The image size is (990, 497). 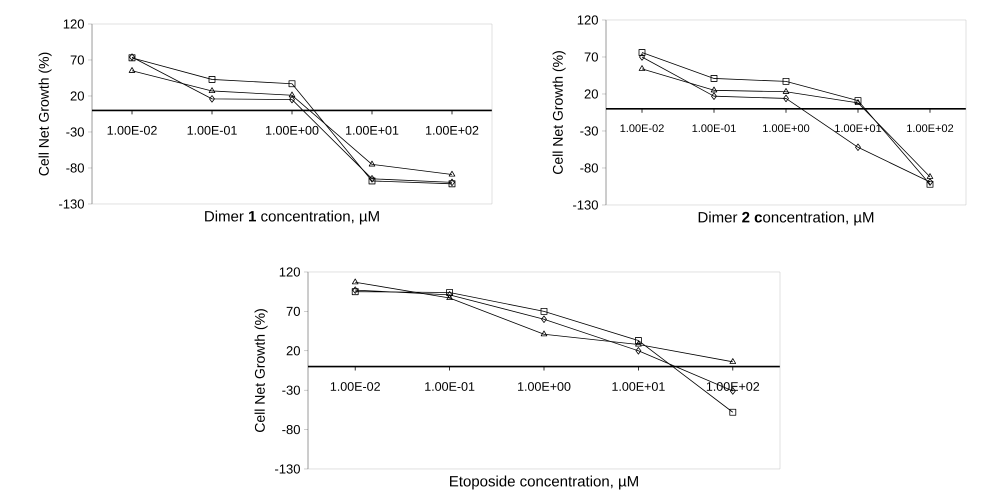 What do you see at coordinates (292, 217) in the screenshot?
I see `x-axis-title: Dimer 1 concentration, µM` at bounding box center [292, 217].